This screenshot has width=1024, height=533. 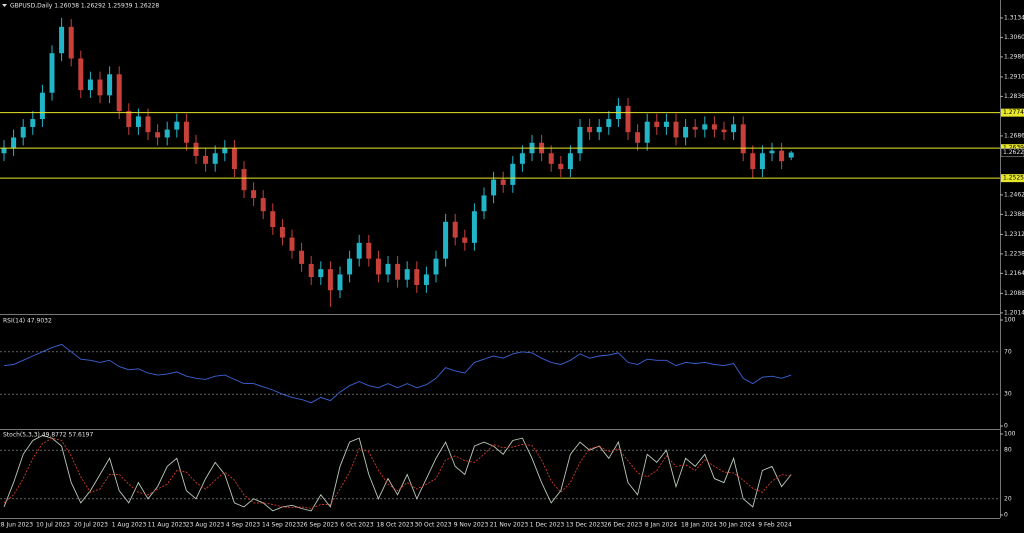 I want to click on y-tick-label: 1.23120, so click(x=1014, y=234).